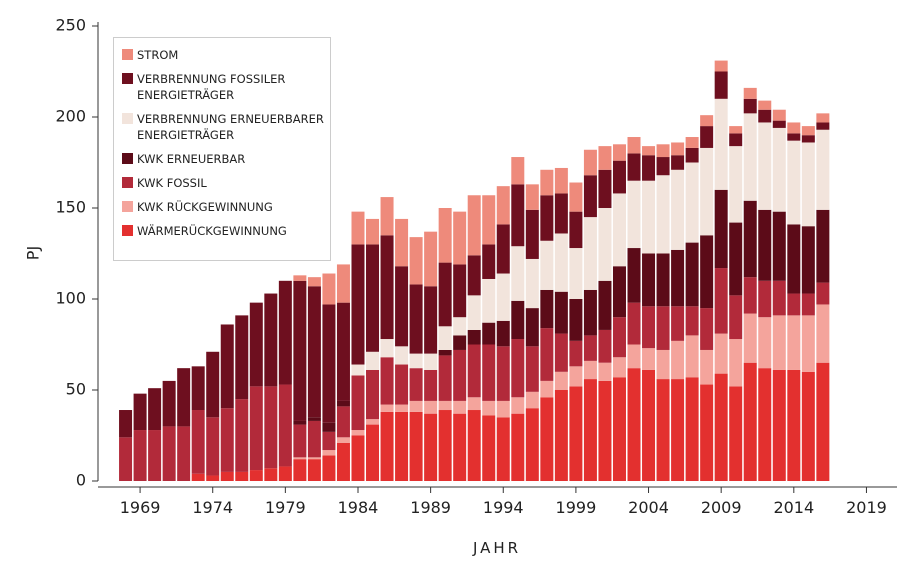 The image size is (901, 567). What do you see at coordinates (576, 507) in the screenshot?
I see `x-tick-label: 1999` at bounding box center [576, 507].